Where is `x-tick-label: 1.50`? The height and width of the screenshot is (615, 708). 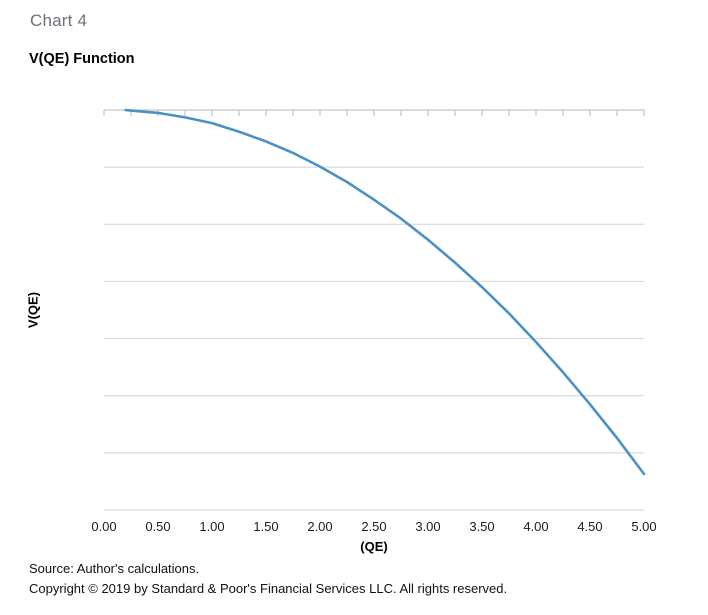
x-tick-label: 1.50 is located at coordinates (266, 526).